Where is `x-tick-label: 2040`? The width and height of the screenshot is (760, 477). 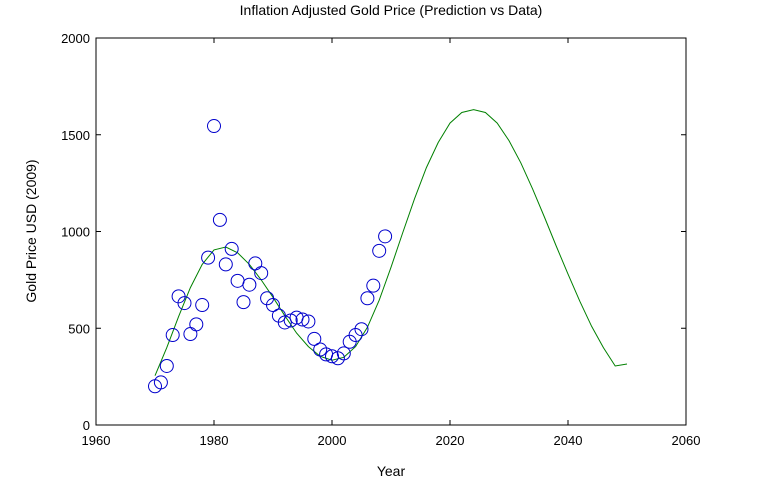 x-tick-label: 2040 is located at coordinates (568, 440).